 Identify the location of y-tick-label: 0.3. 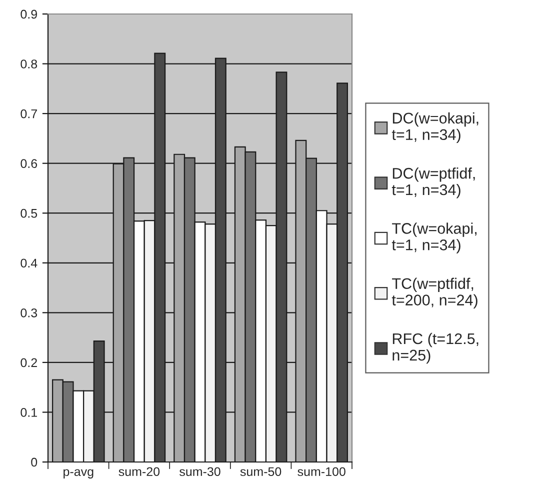
(29, 313).